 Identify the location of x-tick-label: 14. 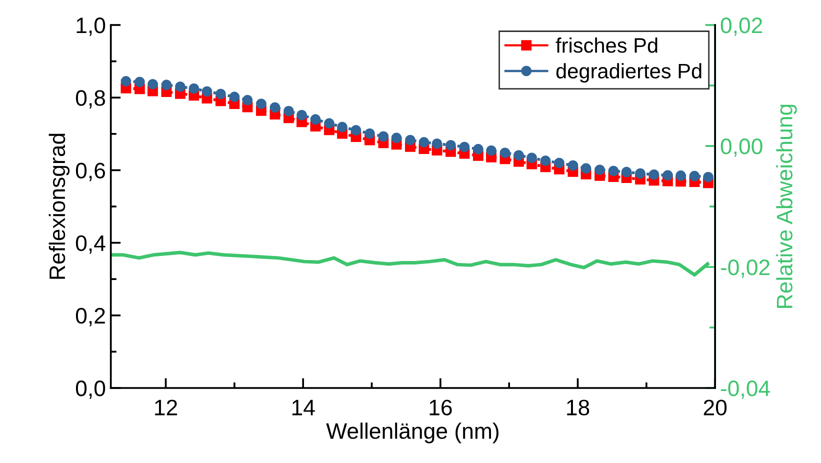
(303, 408).